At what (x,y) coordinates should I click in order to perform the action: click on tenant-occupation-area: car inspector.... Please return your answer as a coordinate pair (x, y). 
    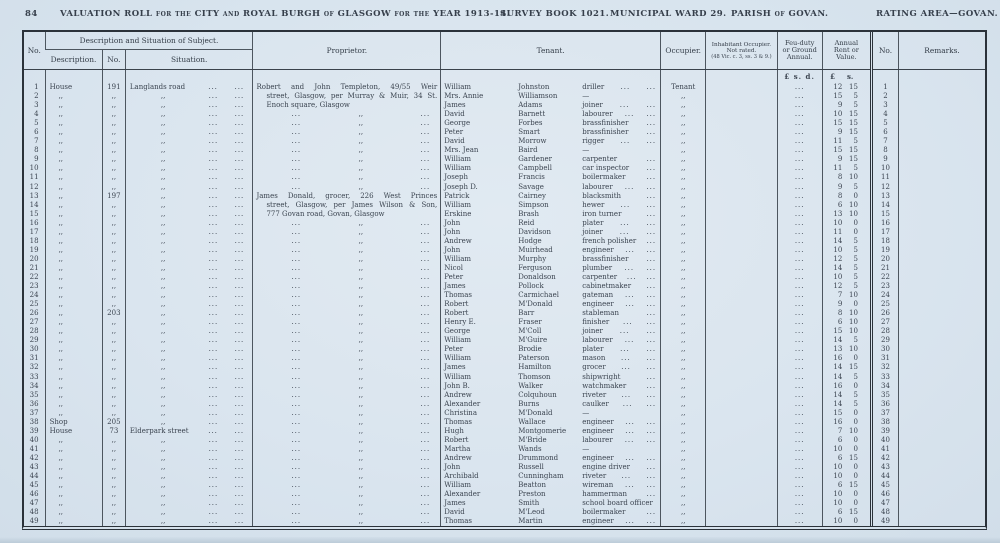
    Looking at the image, I should click on (621, 168).